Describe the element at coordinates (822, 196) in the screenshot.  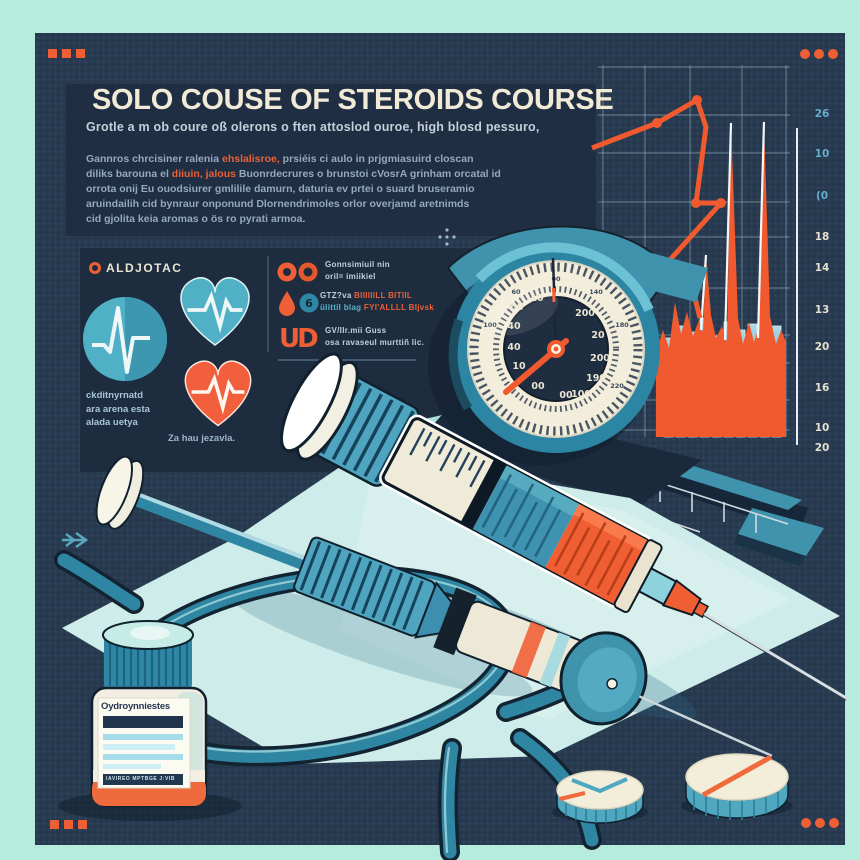
I see `axis-label: (0` at that location.